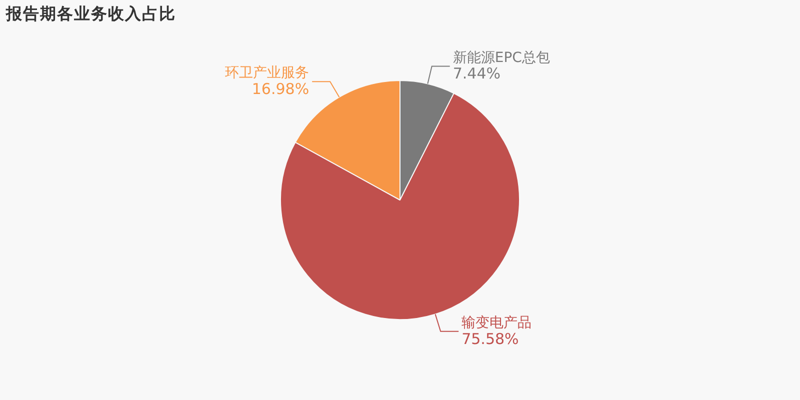  Describe the element at coordinates (91, 14) in the screenshot. I see `text: 报告期各业务收入占比` at that location.